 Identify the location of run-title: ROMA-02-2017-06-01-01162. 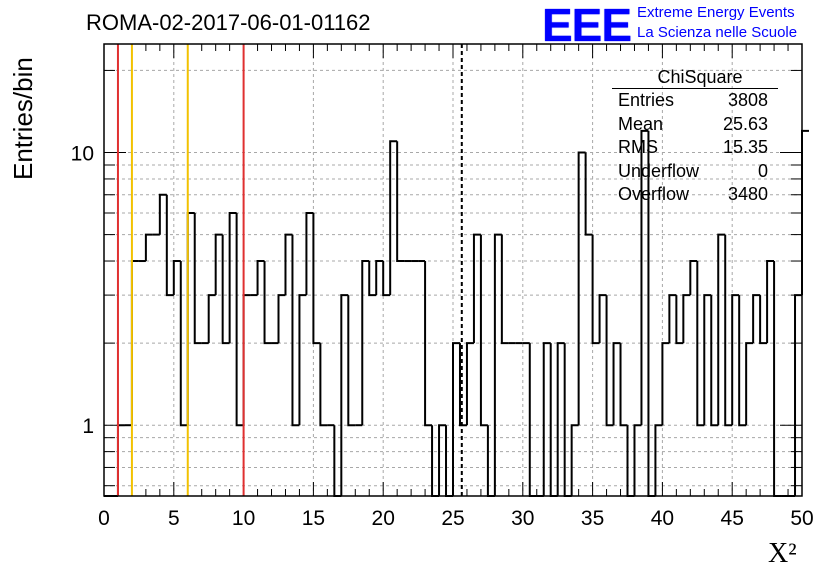
(228, 22).